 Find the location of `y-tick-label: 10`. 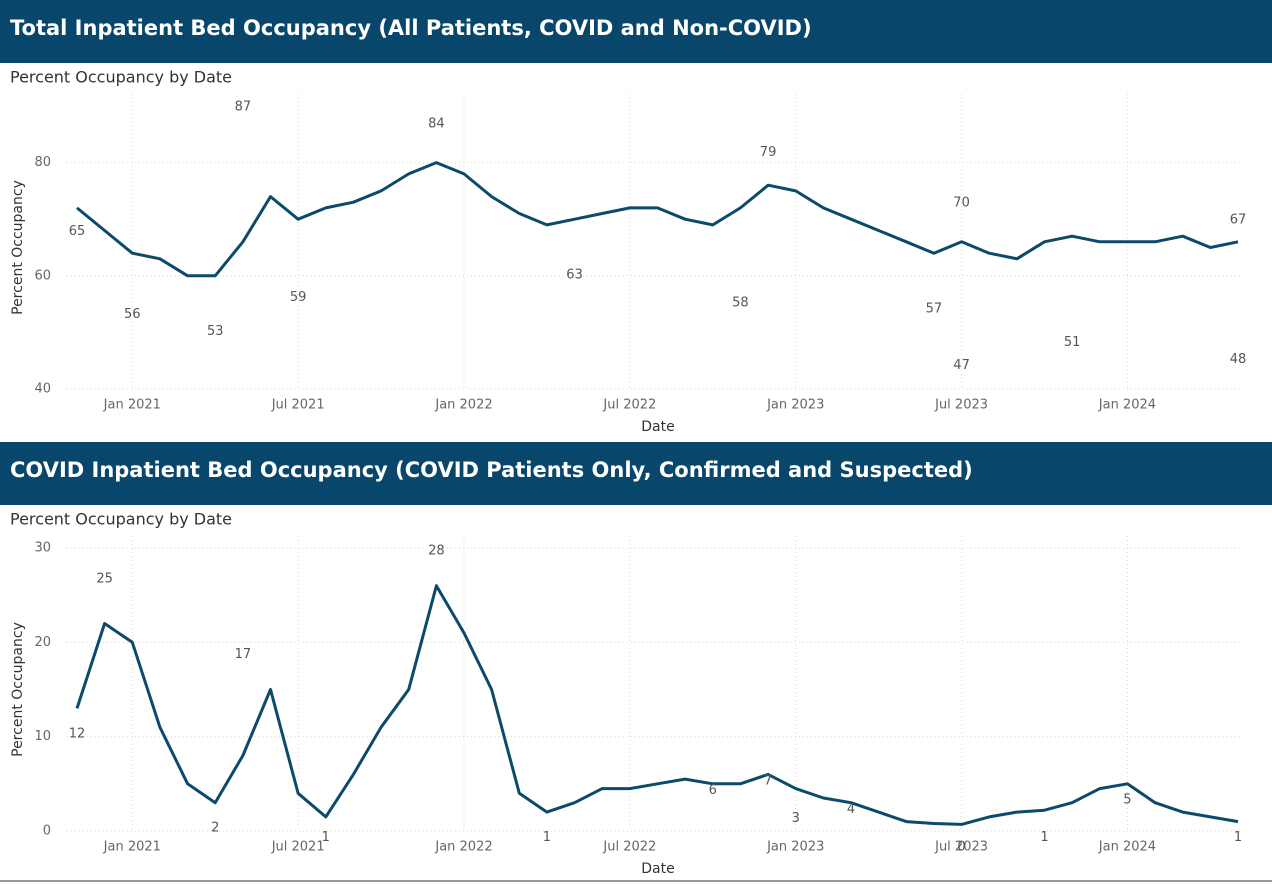

y-tick-label: 10 is located at coordinates (42, 736).